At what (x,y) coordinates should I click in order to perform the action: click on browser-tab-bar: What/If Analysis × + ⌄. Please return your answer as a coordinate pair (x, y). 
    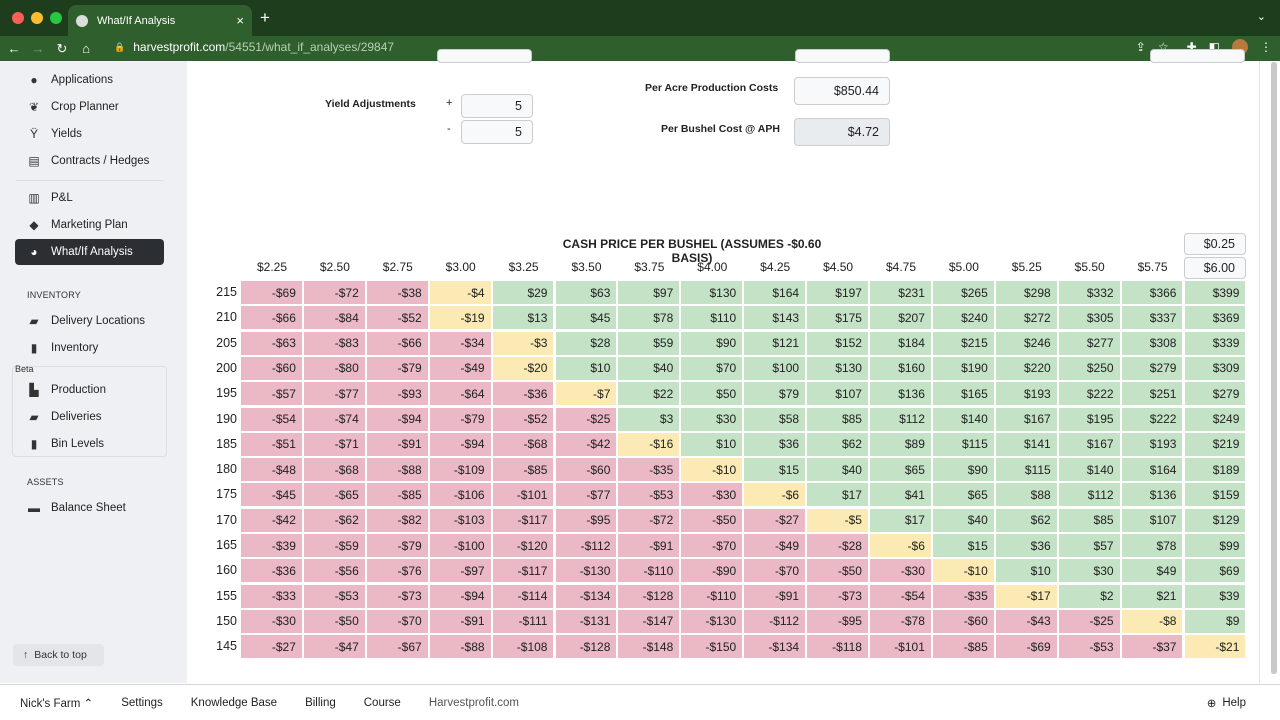
    Looking at the image, I should click on (640, 18).